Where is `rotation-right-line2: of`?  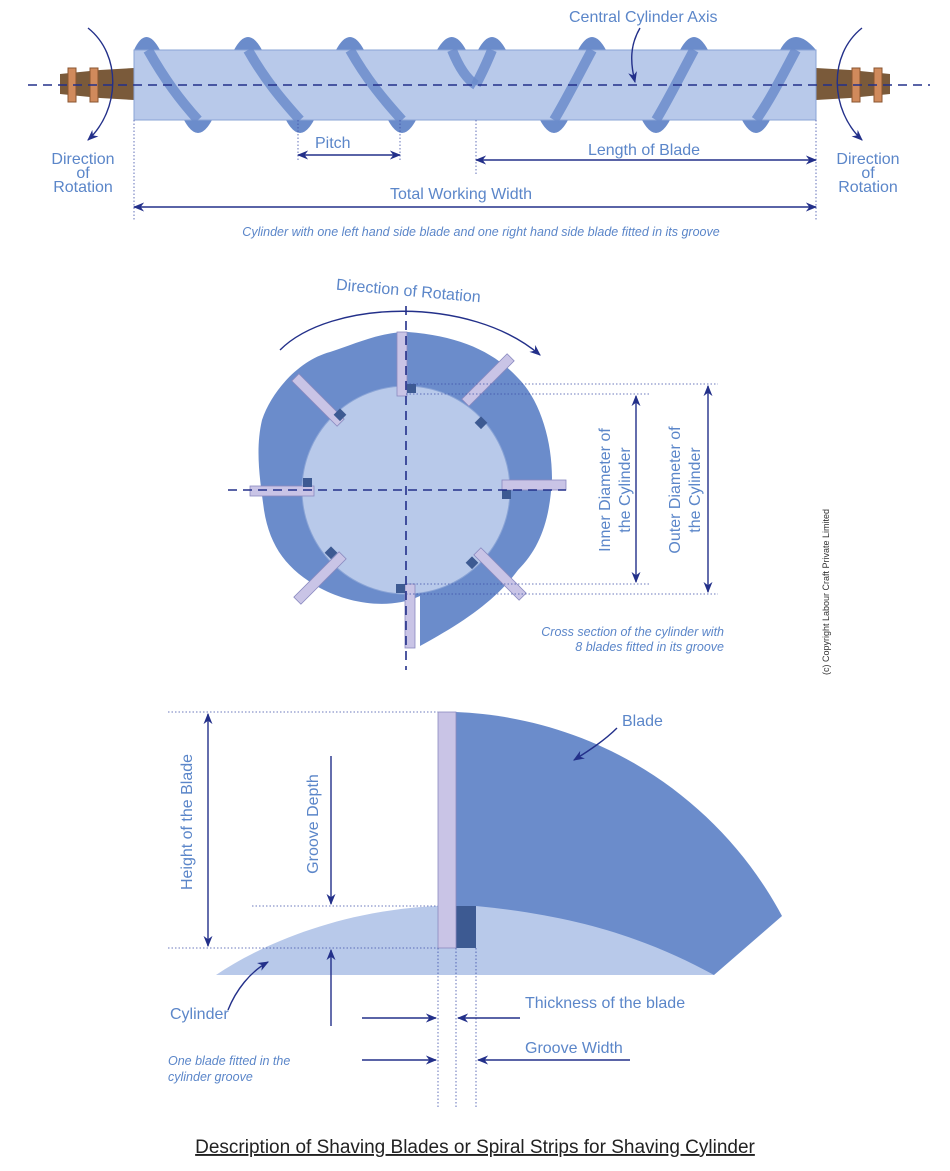
rotation-right-line2: of is located at coordinates (868, 173).